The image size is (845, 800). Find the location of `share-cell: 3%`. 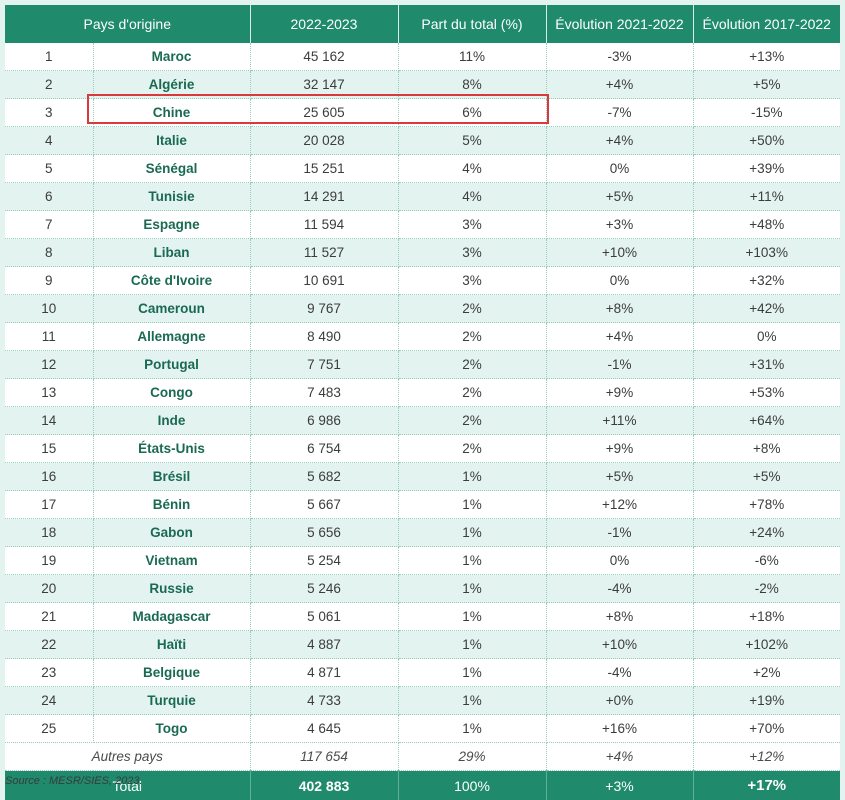

share-cell: 3% is located at coordinates (472, 253).